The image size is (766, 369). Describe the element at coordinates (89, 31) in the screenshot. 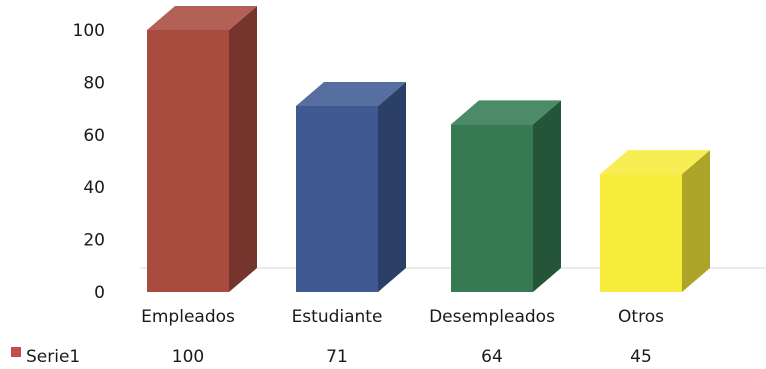

I see `y-tick-label: 100` at that location.